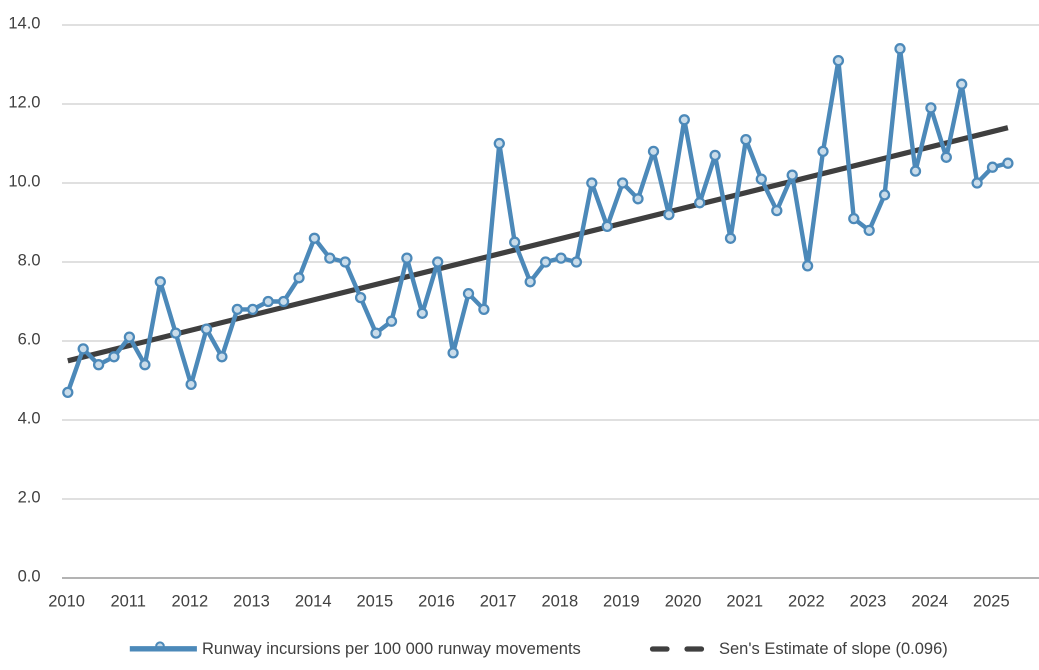 The width and height of the screenshot is (1039, 670). Describe the element at coordinates (929, 602) in the screenshot. I see `svg-text: 2024` at that location.